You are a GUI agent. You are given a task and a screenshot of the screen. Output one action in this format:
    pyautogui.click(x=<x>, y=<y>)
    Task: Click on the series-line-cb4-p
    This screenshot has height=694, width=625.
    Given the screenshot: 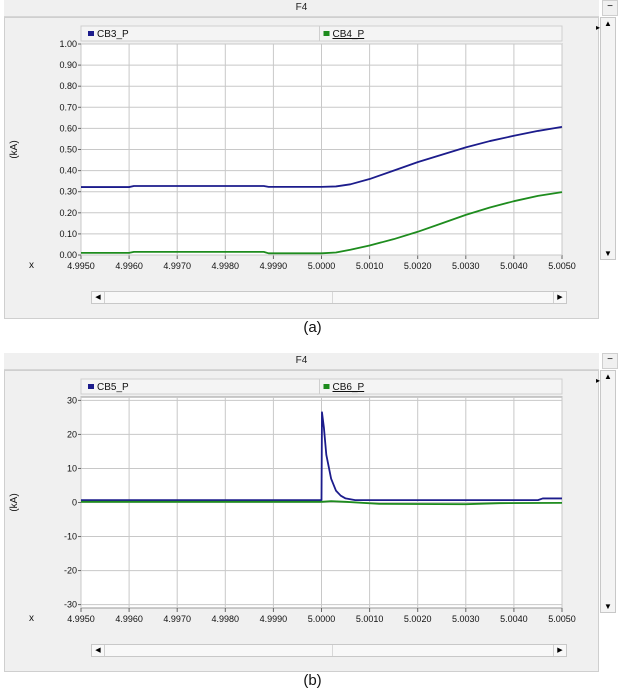 What is the action you would take?
    pyautogui.click(x=322, y=223)
    